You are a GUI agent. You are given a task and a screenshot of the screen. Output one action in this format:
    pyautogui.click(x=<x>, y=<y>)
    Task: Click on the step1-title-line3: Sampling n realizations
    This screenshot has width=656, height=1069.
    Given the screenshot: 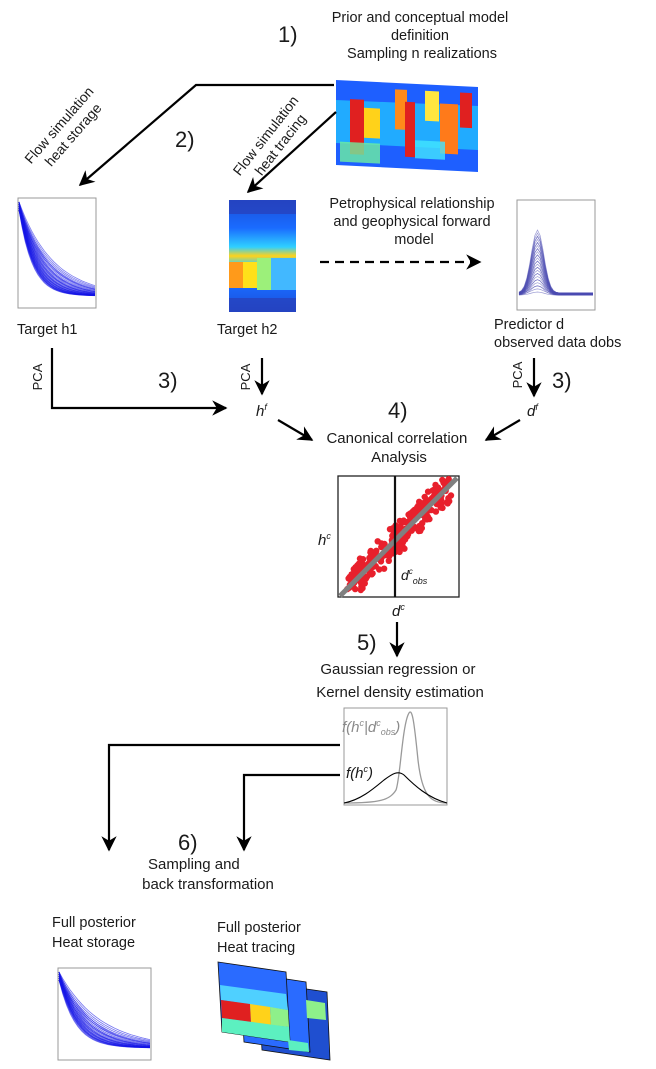 What is the action you would take?
    pyautogui.click(x=422, y=54)
    